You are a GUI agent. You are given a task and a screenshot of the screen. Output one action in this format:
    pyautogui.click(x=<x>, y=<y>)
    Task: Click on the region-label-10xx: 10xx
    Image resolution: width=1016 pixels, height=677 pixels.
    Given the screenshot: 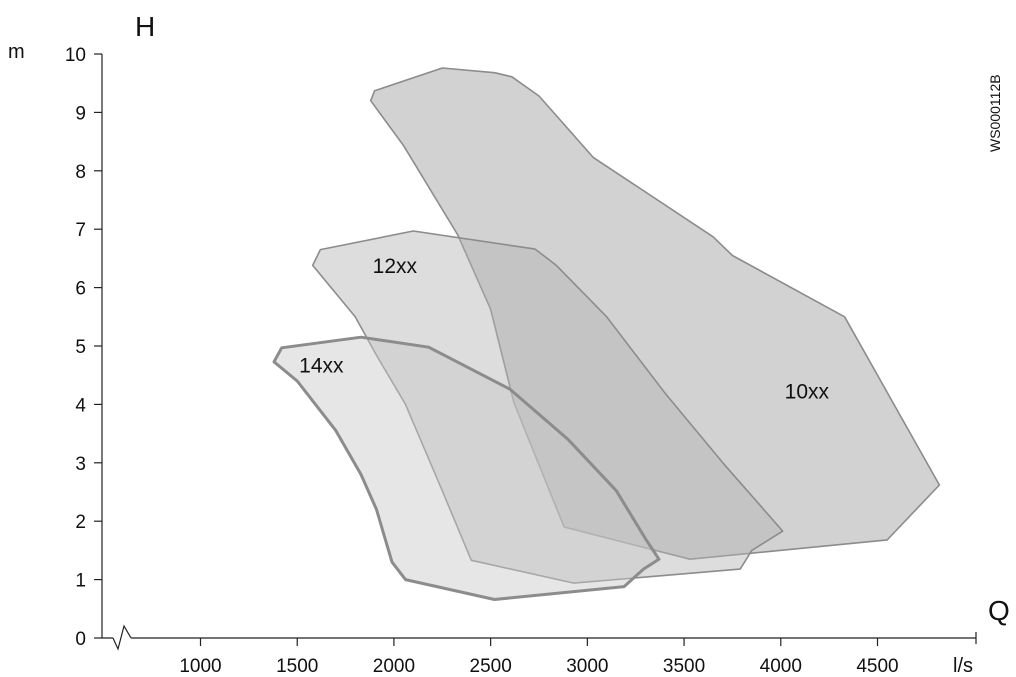 What is the action you would take?
    pyautogui.click(x=807, y=392)
    